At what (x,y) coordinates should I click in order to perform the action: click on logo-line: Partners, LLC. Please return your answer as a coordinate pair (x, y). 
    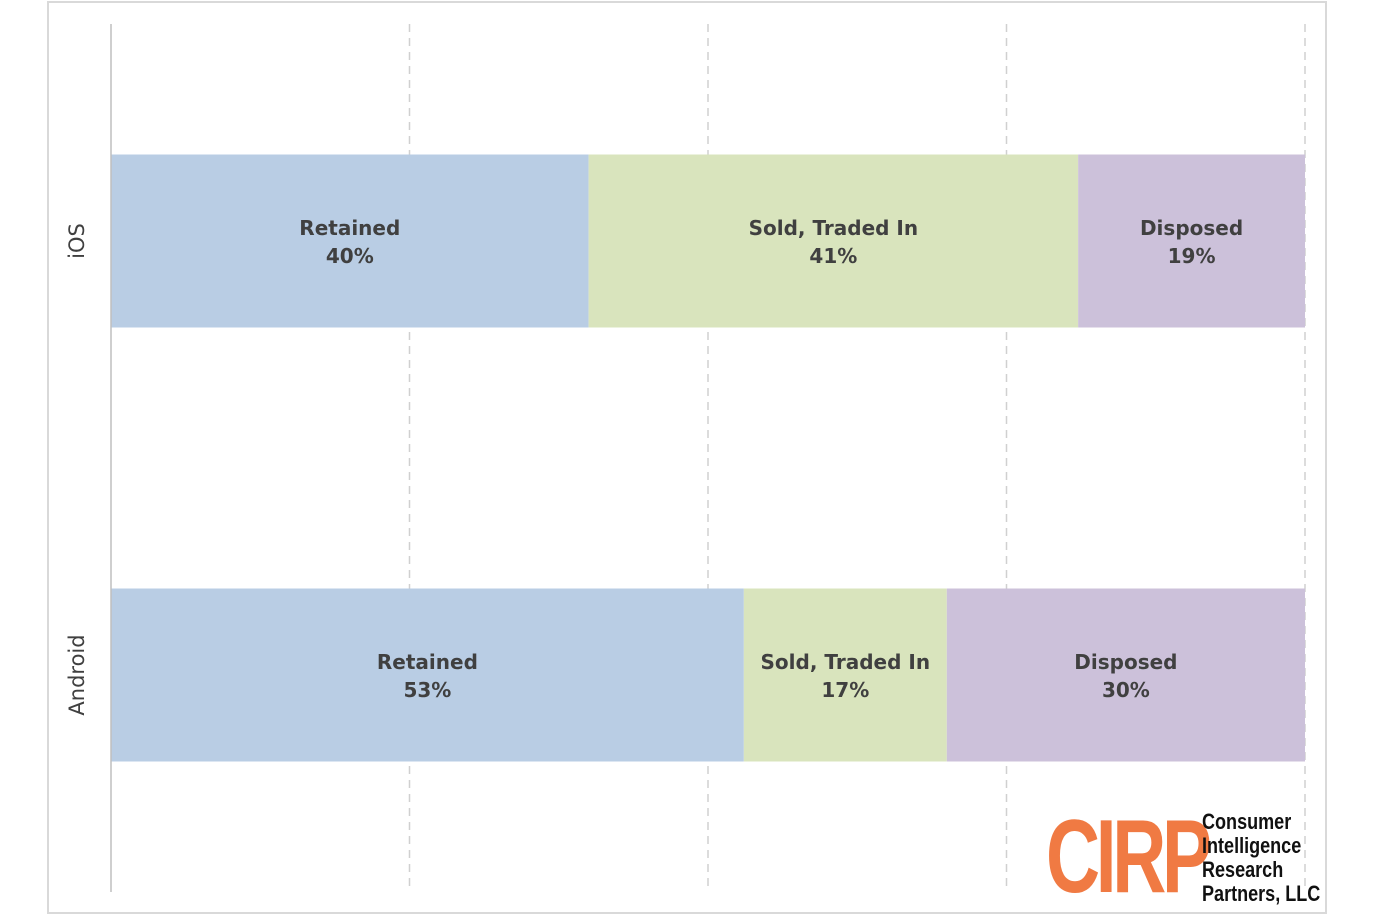
    Looking at the image, I should click on (1261, 893).